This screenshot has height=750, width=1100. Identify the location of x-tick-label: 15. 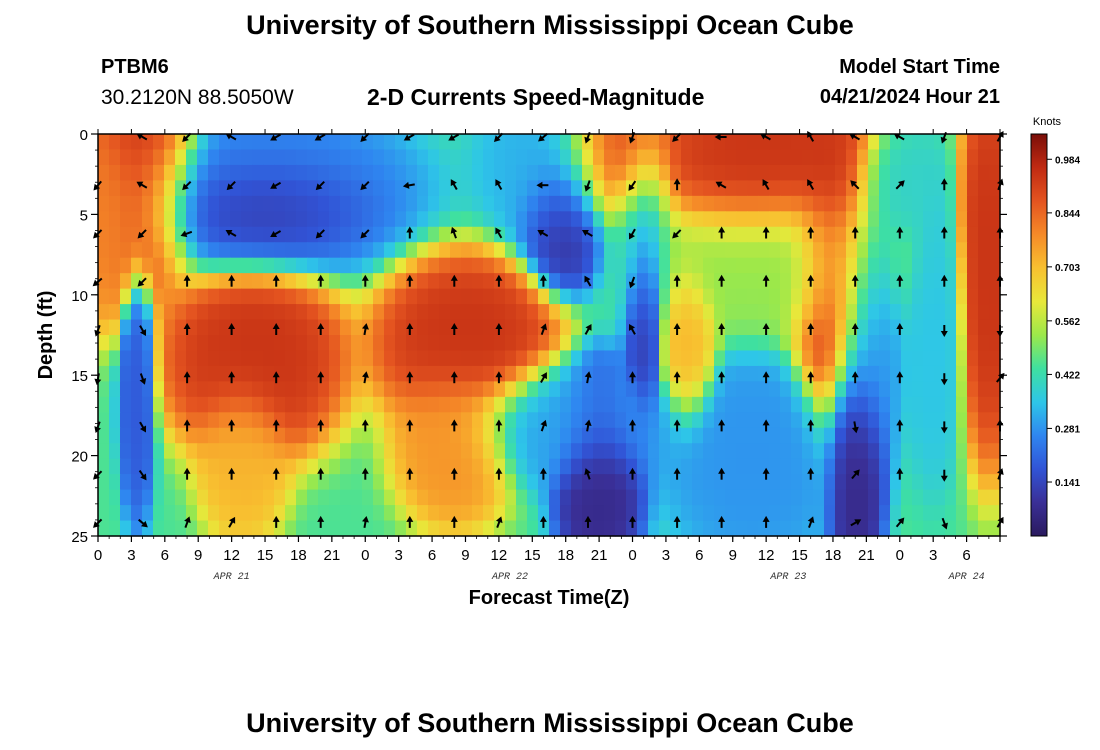
(265, 555).